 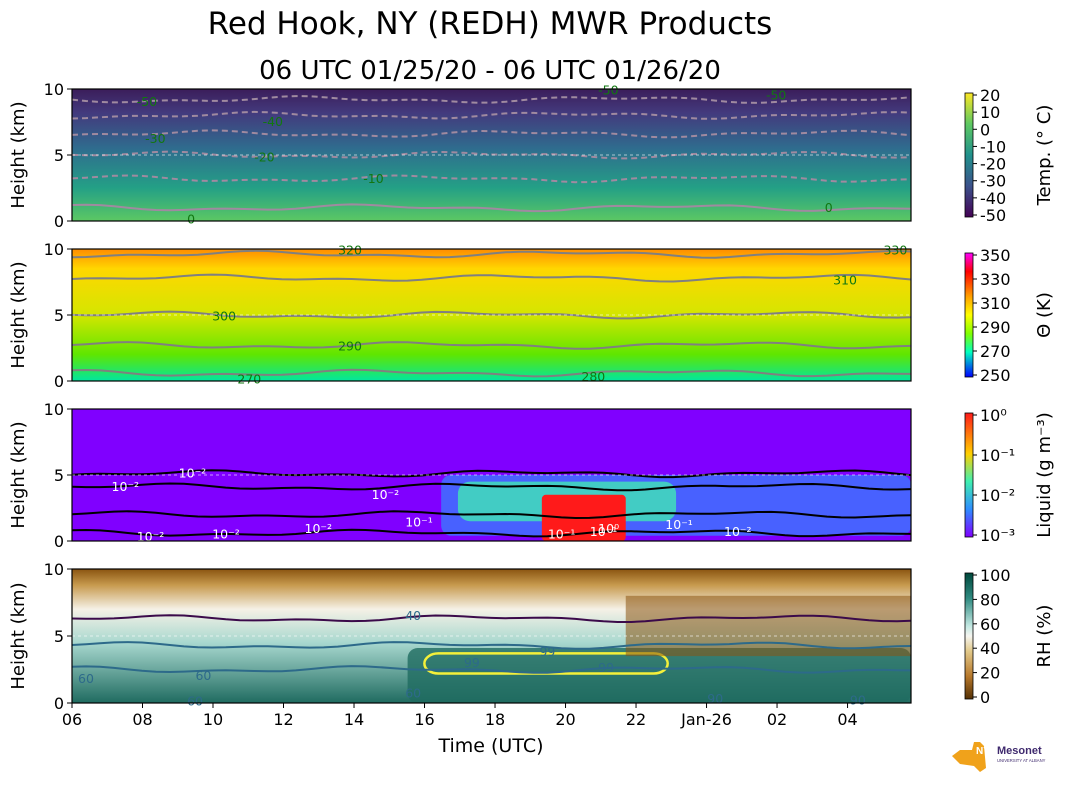 What do you see at coordinates (373, 178) in the screenshot?
I see `contour-label: -10` at bounding box center [373, 178].